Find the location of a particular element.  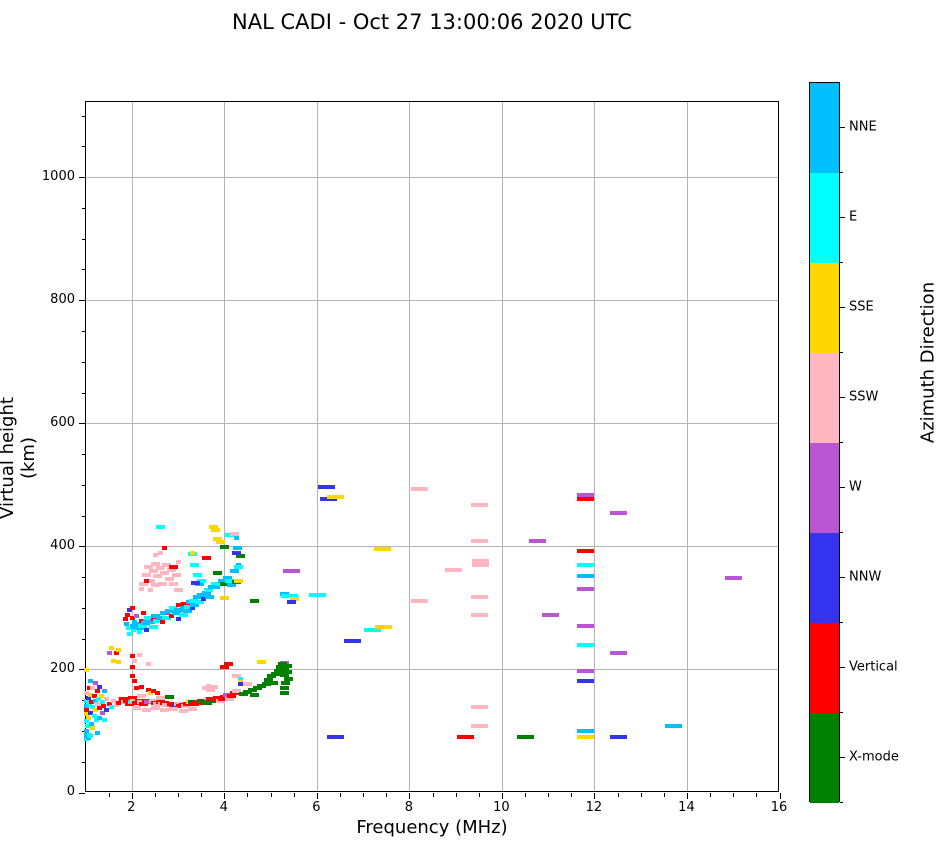

y-tick-label: 200 is located at coordinates (62, 668).